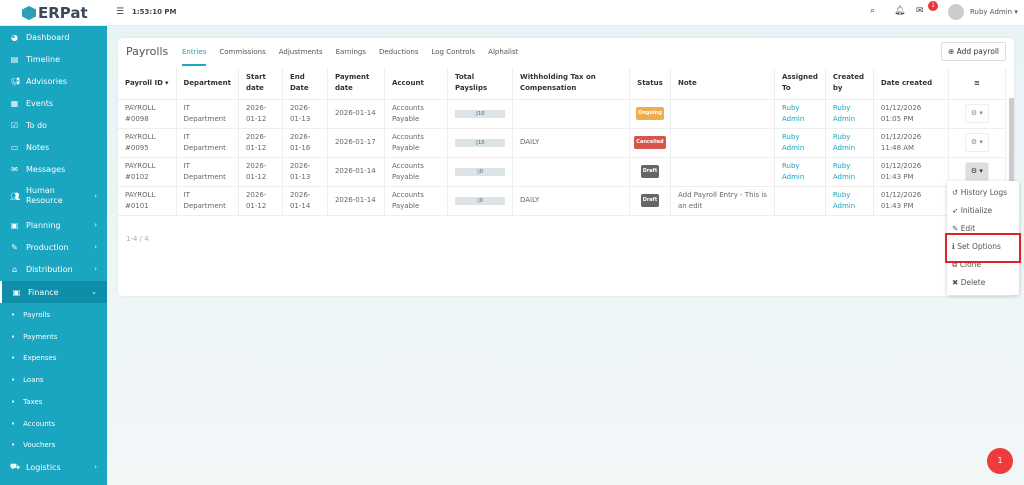 The image size is (1024, 485). I want to click on planning-icon: ▣, so click(14, 225).